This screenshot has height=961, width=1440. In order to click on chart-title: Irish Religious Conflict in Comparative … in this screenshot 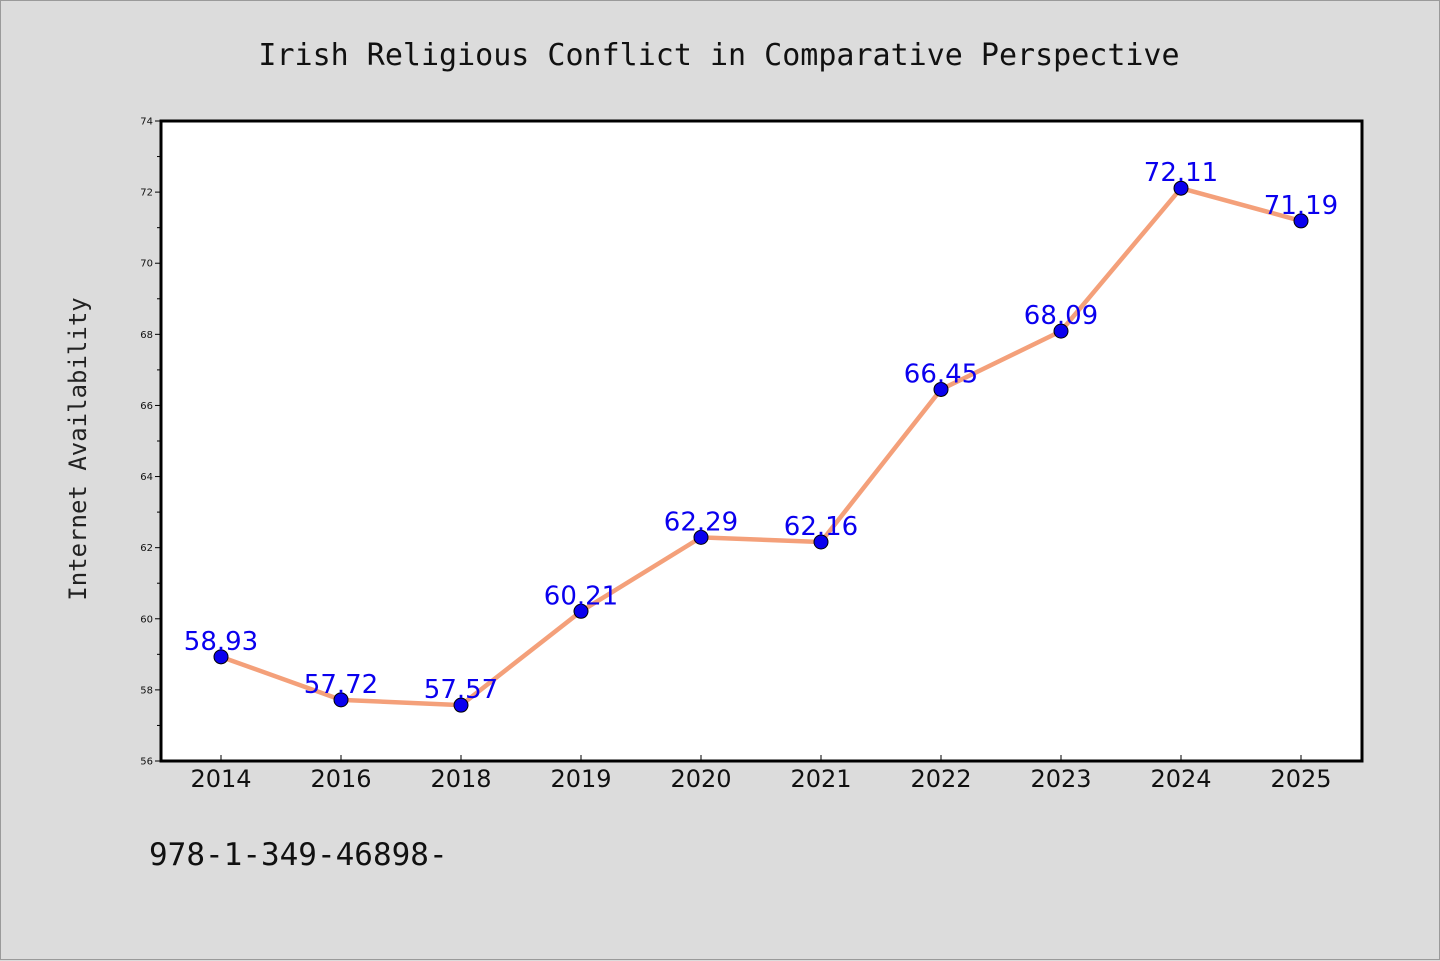, I will do `click(718, 55)`.